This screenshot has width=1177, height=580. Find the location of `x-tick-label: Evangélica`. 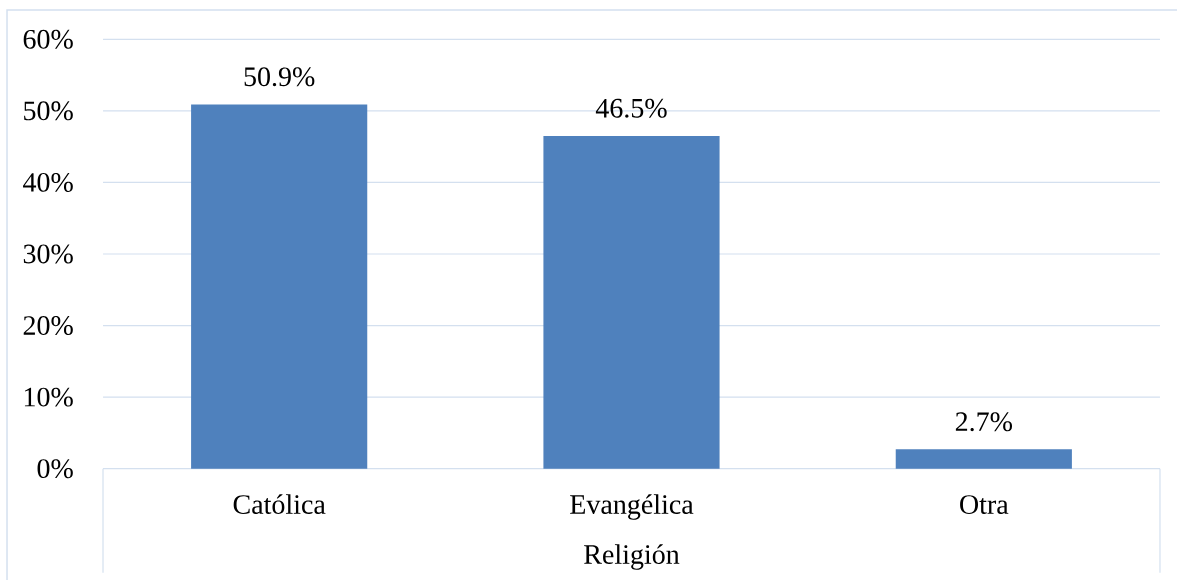

x-tick-label: Evangélica is located at coordinates (632, 507).